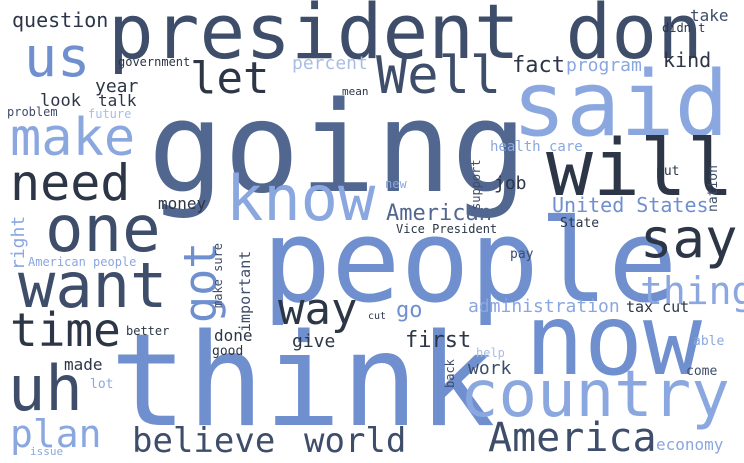 The image size is (744, 463). Describe the element at coordinates (510, 183) in the screenshot. I see `word-job: job` at that location.